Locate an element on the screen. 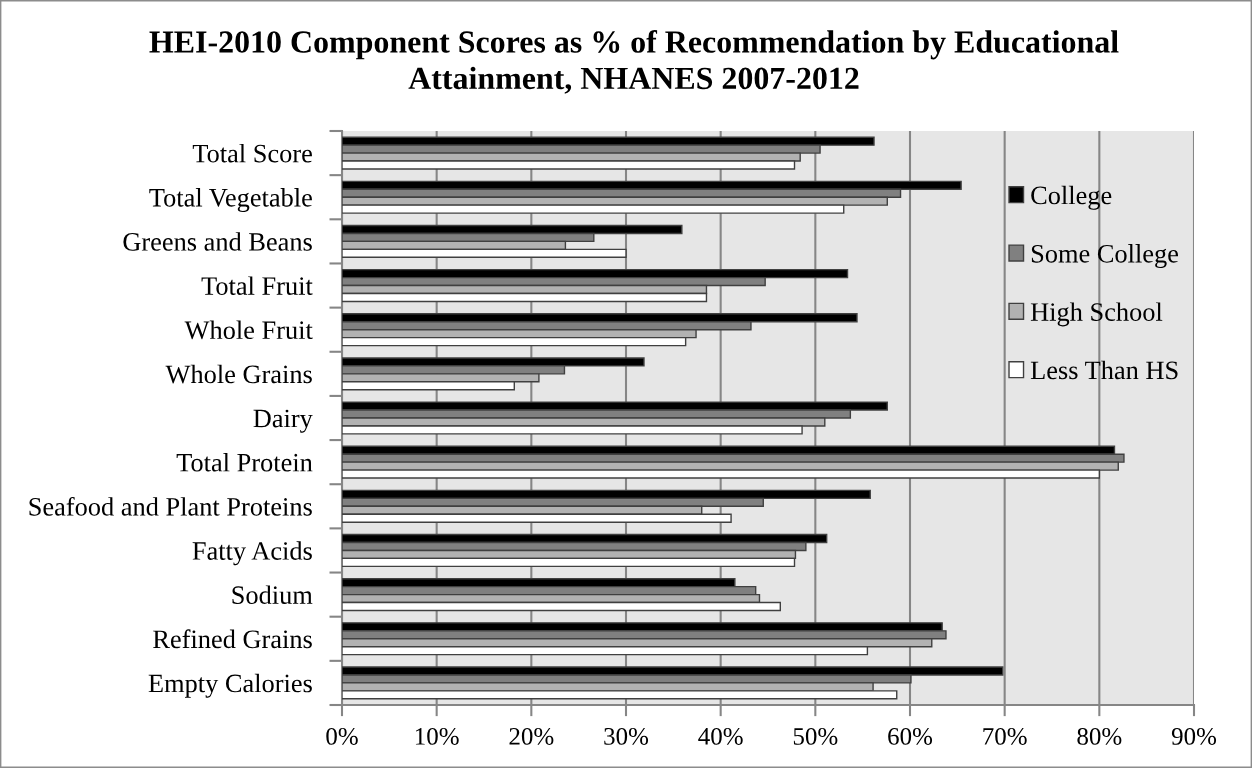  y-tick-label: Fatty Acids is located at coordinates (252, 553).